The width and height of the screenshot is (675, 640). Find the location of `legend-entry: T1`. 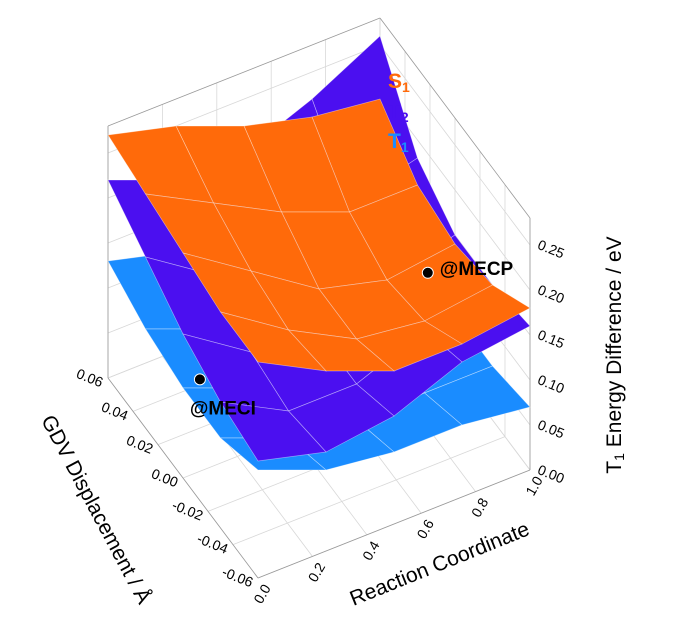

legend-entry: T1 is located at coordinates (398, 142).